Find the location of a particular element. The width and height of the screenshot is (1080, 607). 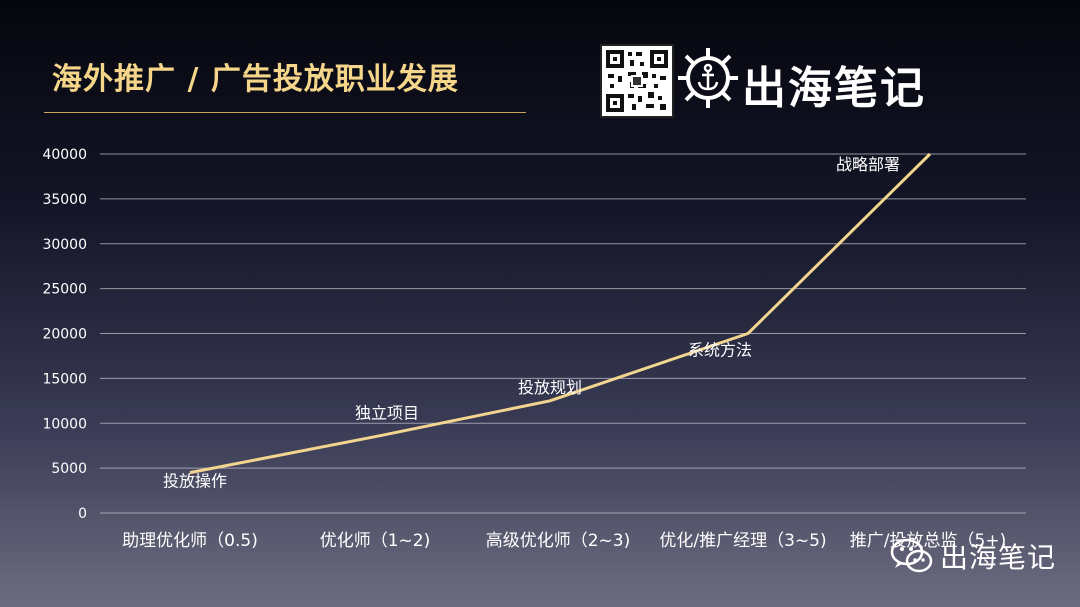

point-label: 战略部署 is located at coordinates (868, 164).